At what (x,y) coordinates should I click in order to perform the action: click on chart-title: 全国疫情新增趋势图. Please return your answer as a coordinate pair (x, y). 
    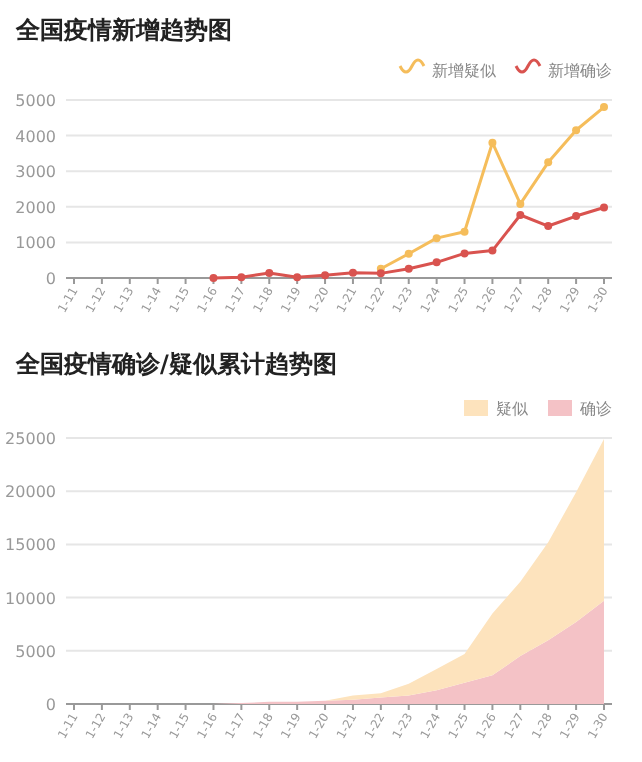
    Looking at the image, I should click on (123, 30).